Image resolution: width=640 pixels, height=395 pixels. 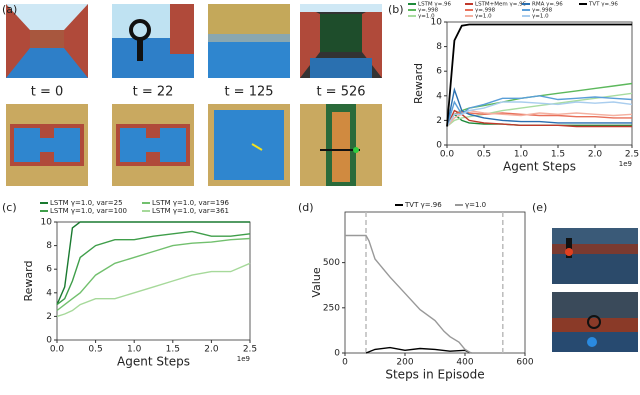 I want to click on x-axis-label: Steps in Episode, so click(x=434, y=375).